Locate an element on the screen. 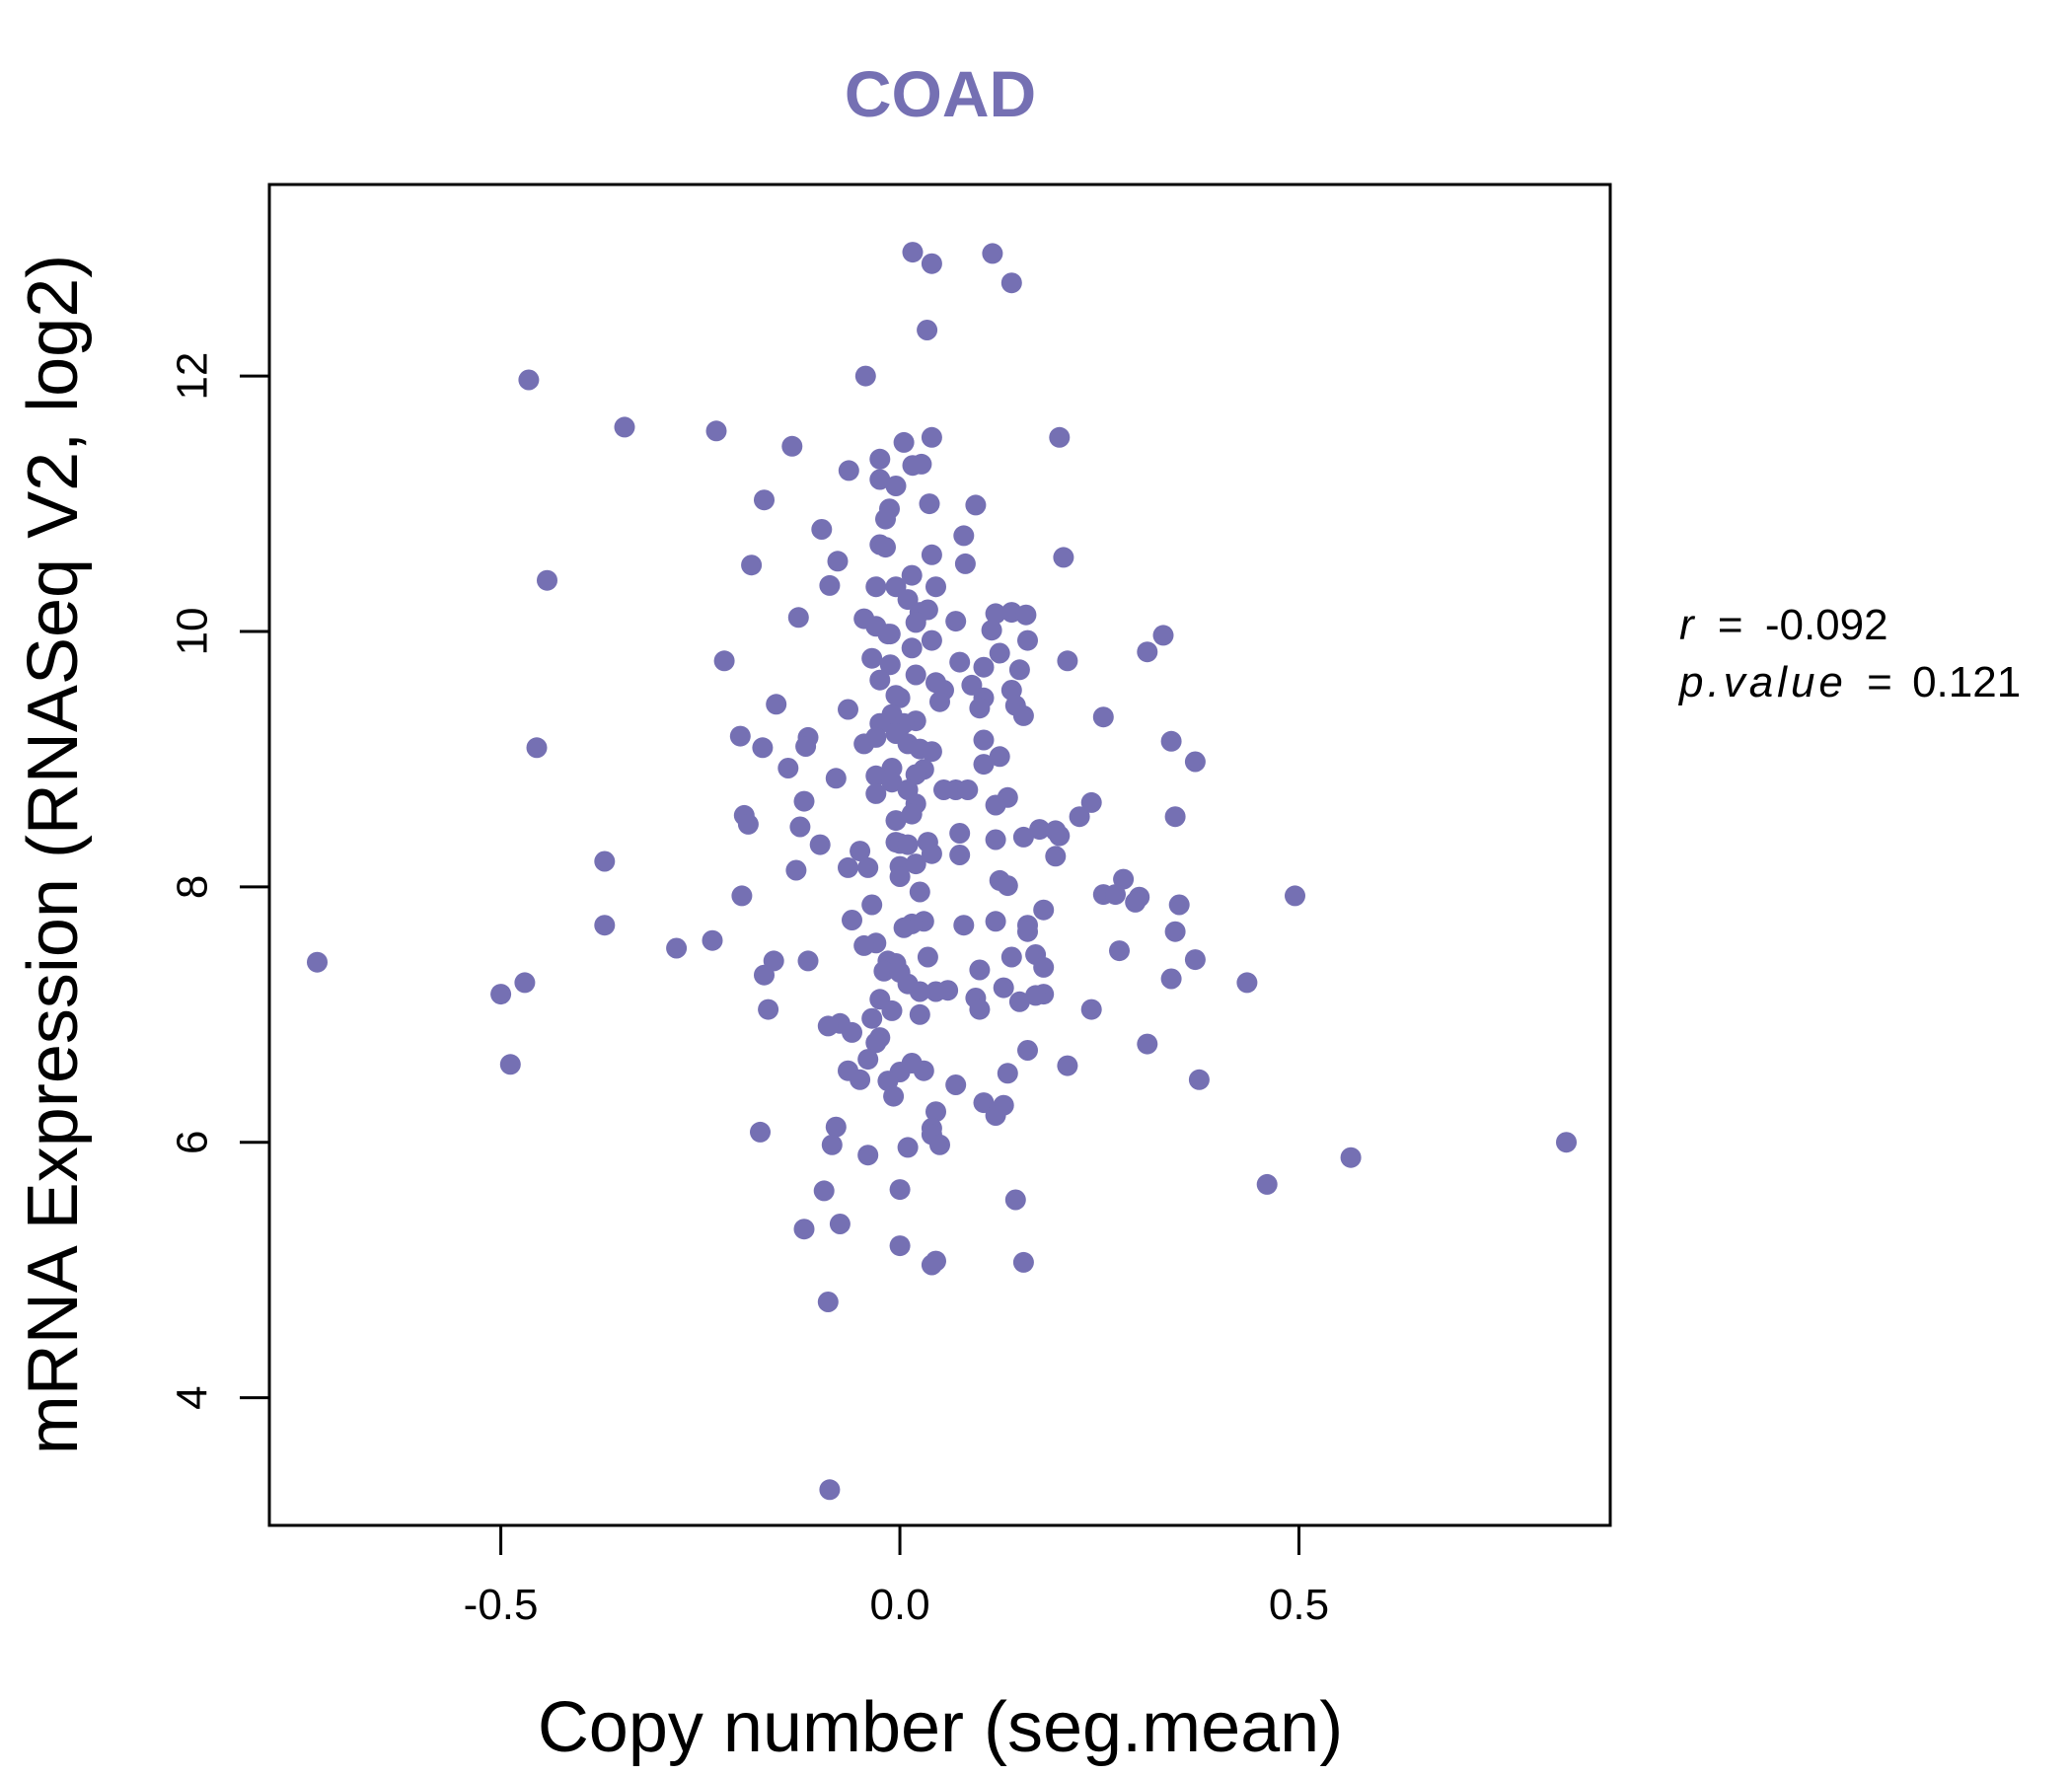 The height and width of the screenshot is (1776, 2072). y-tick-label: 8 is located at coordinates (193, 887).